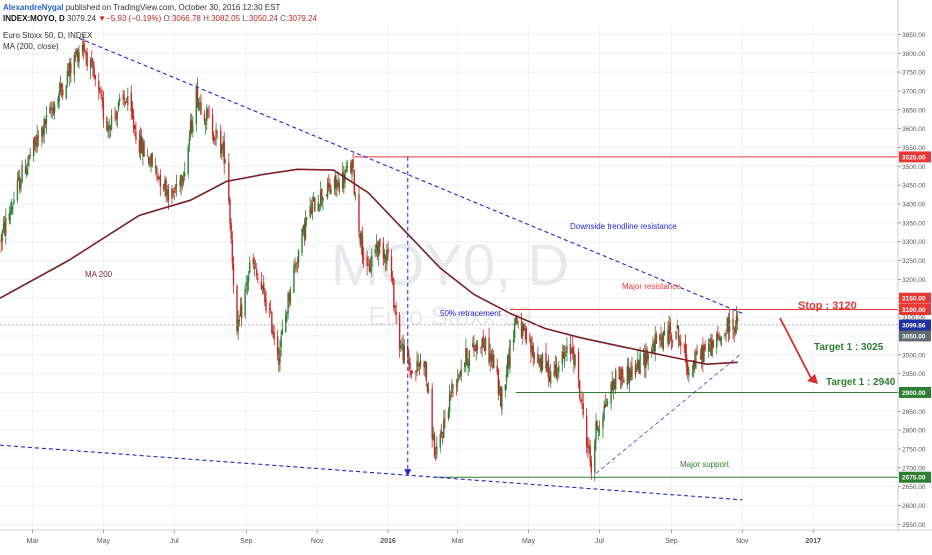 Image resolution: width=932 pixels, height=555 pixels. I want to click on annotation-ma200: MA 200, so click(99, 274).